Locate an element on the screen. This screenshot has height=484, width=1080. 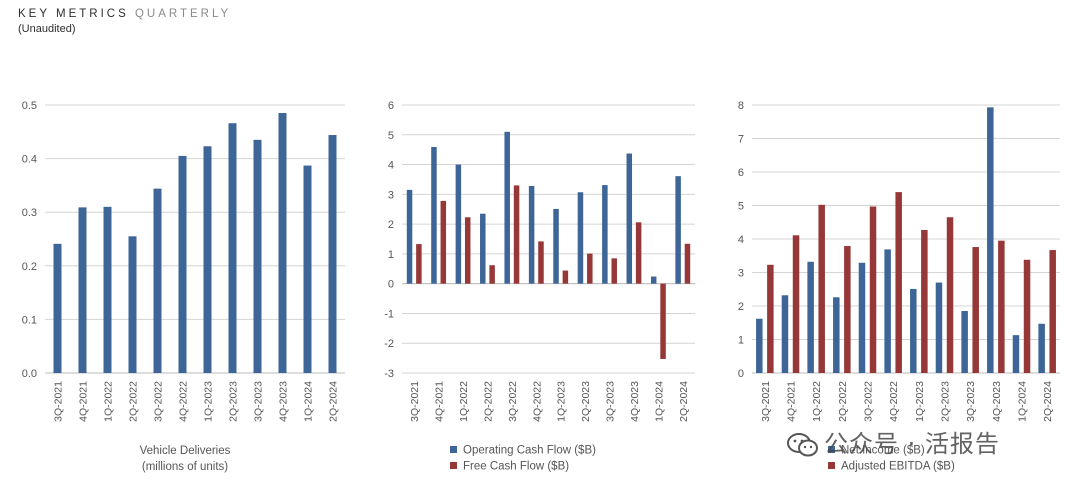
y-tick-label: 3 is located at coordinates (741, 274).